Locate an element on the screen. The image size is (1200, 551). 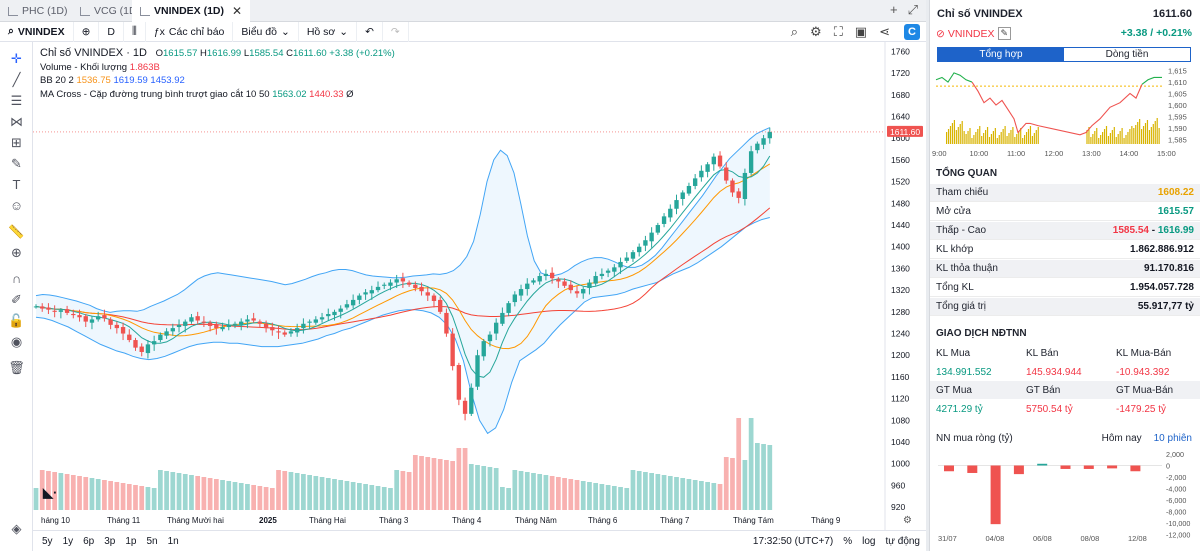
intraday-y-label: 1,600 is located at coordinates (1177, 105).